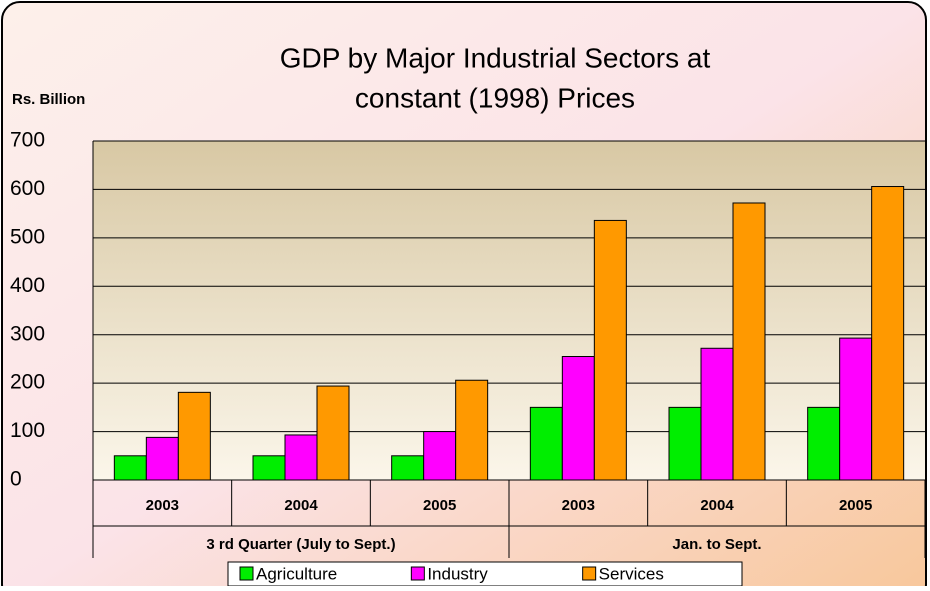 This screenshot has height=591, width=930. I want to click on y-tick-label: 400, so click(27, 285).